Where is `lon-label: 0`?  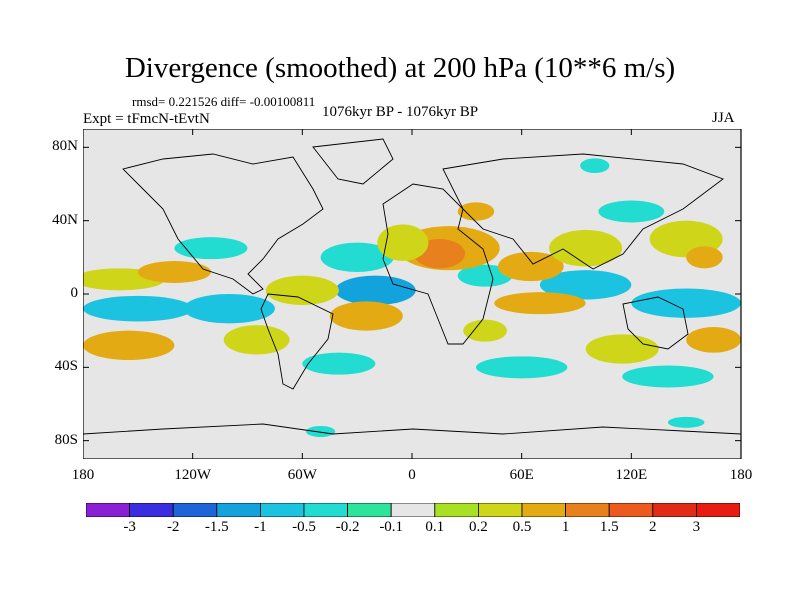 lon-label: 0 is located at coordinates (412, 475).